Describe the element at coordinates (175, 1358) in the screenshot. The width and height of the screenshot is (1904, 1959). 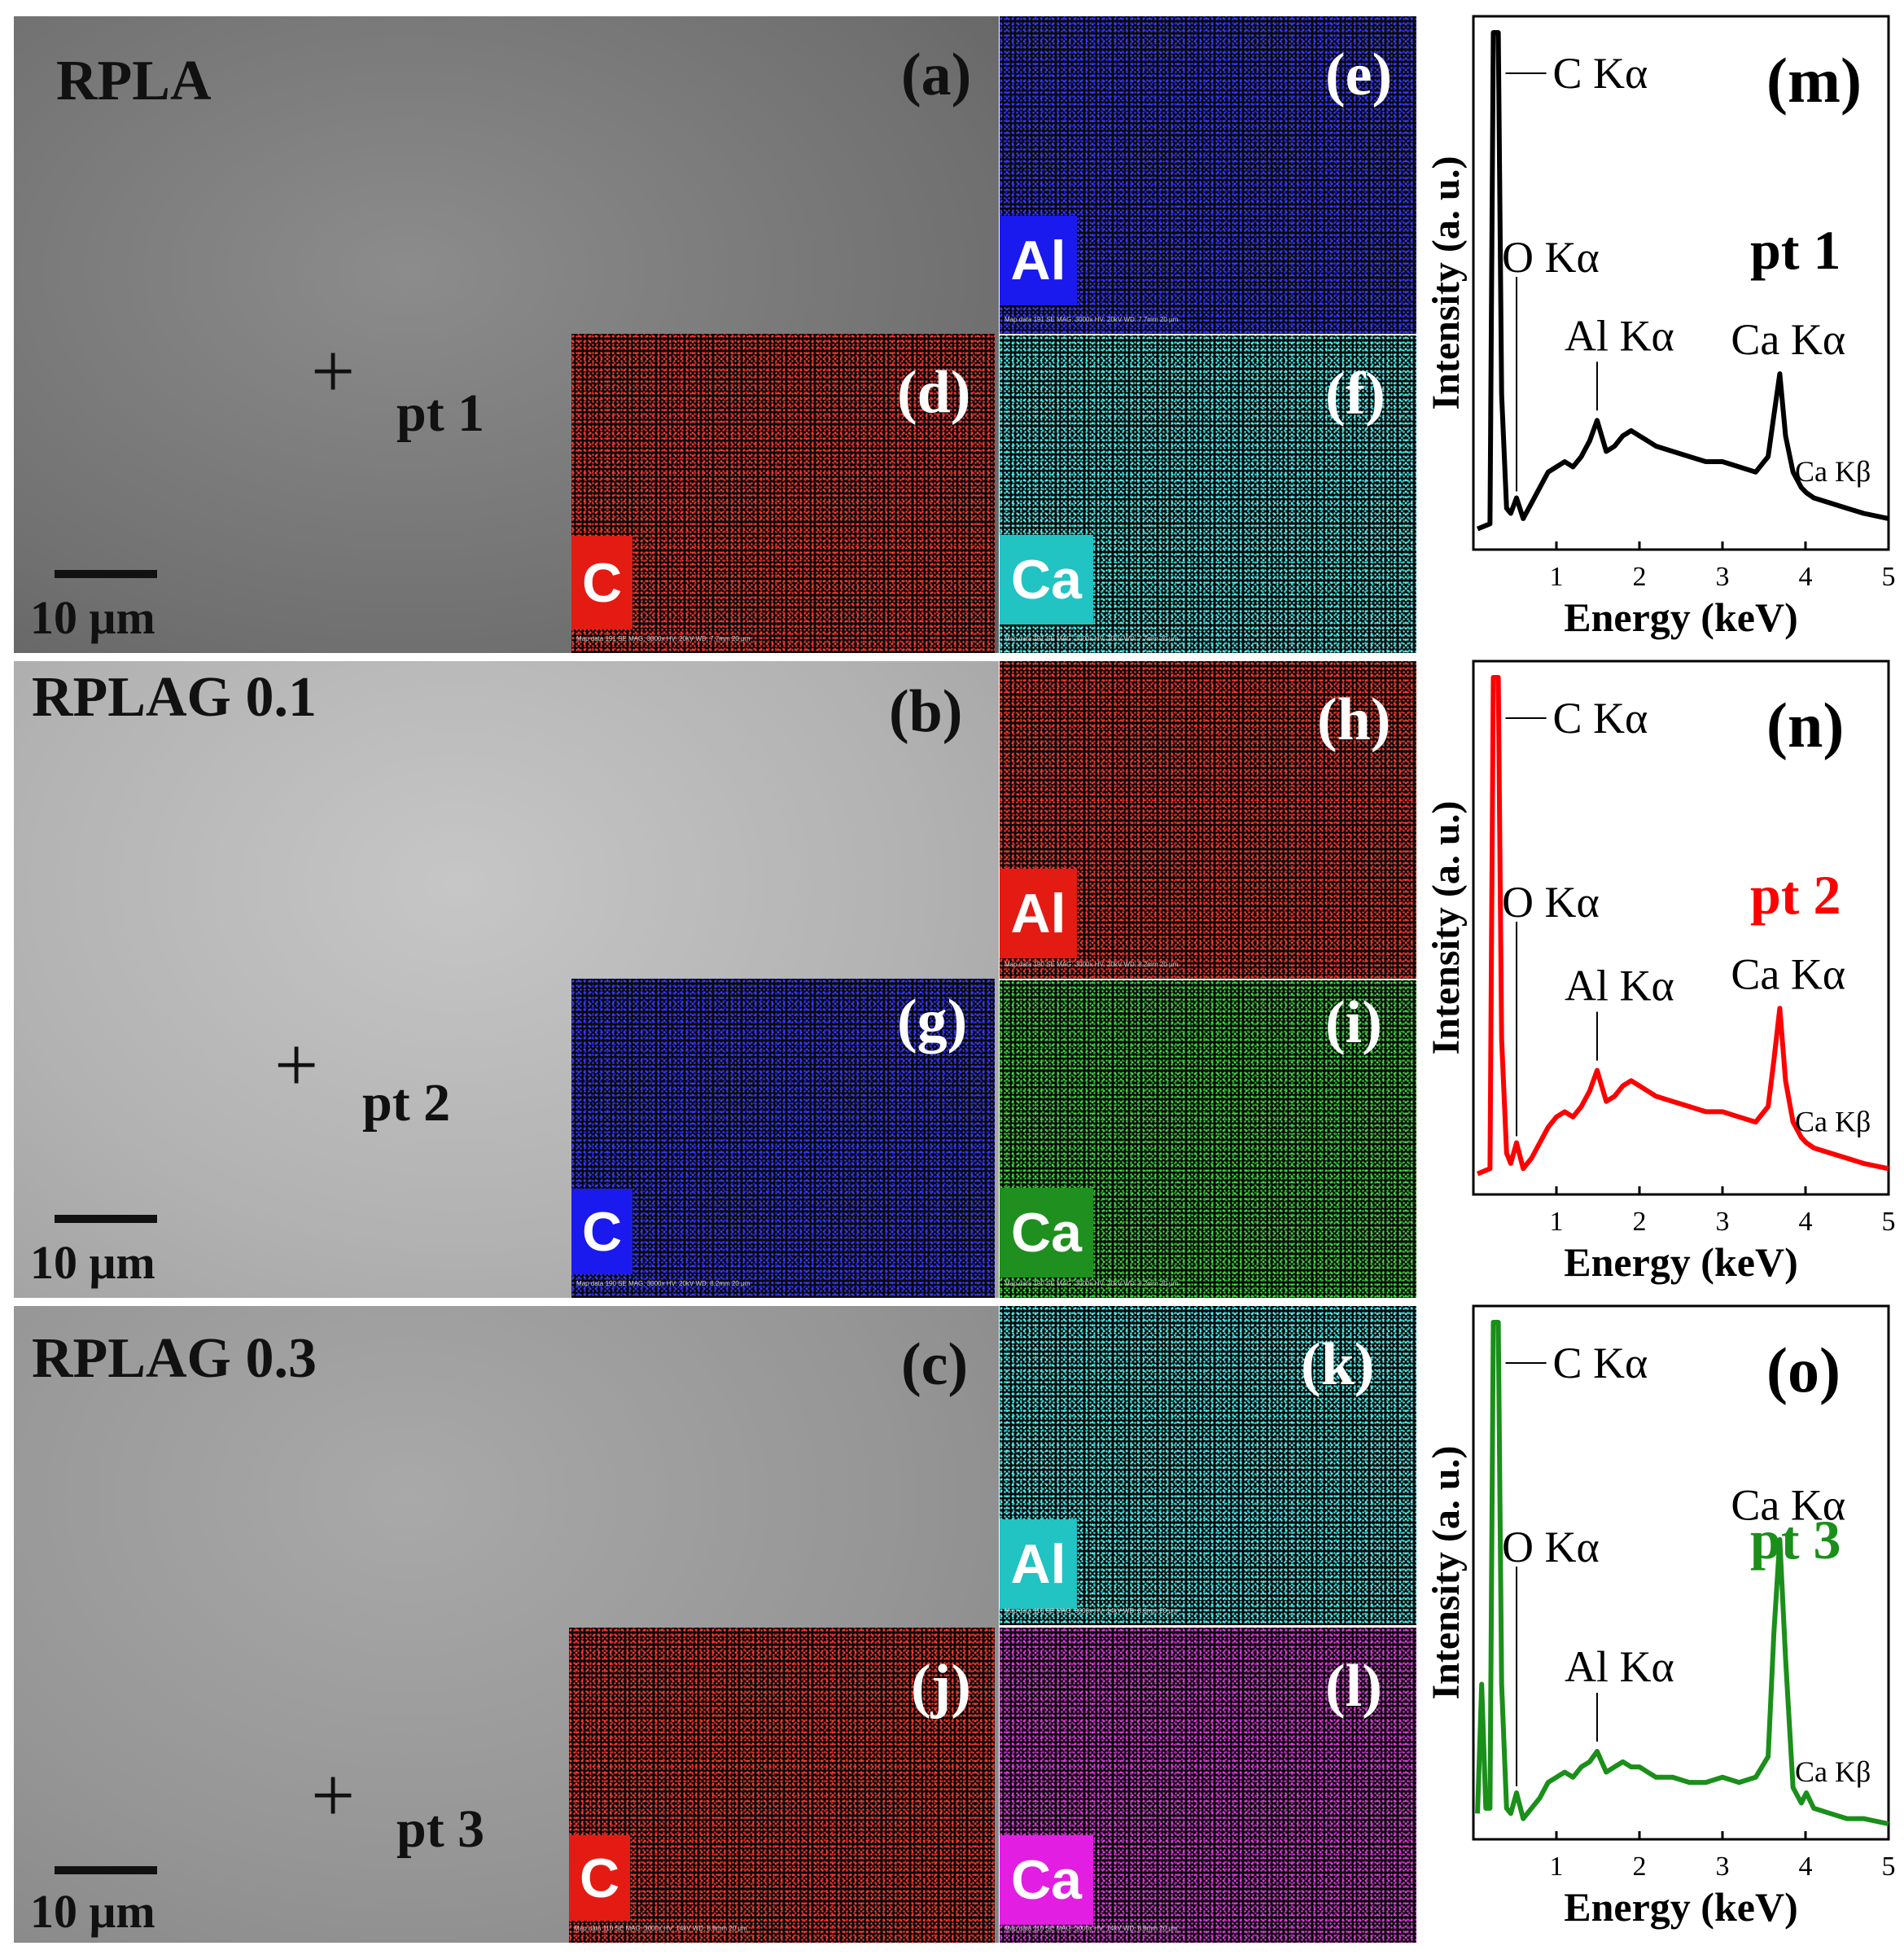
I see `sample-label: RPLAG 0.3` at that location.